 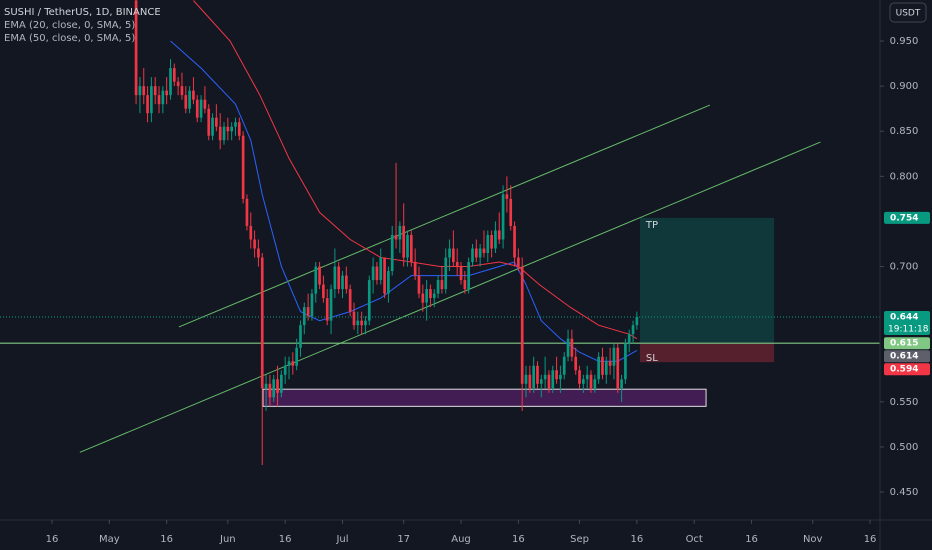 I want to click on support-zone, so click(x=484, y=397).